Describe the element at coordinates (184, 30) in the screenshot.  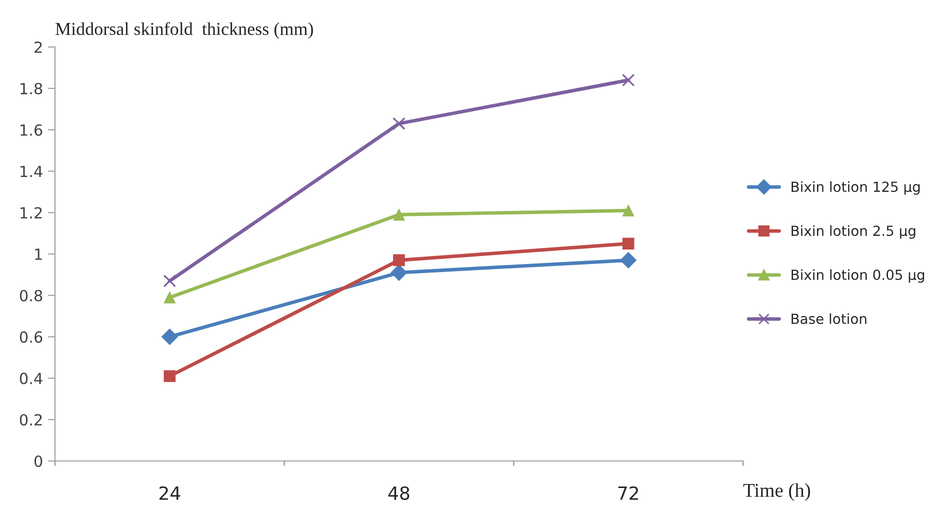
I see `y-axis-title: Middorsal skinfold thickness (mm)` at that location.